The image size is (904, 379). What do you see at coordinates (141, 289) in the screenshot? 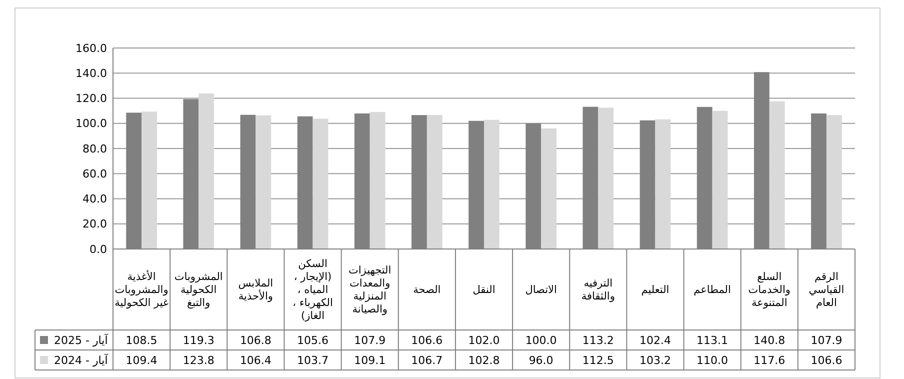
I see `x-tick-label: الأغذية والمشروبات غير الكحولية` at bounding box center [141, 289].